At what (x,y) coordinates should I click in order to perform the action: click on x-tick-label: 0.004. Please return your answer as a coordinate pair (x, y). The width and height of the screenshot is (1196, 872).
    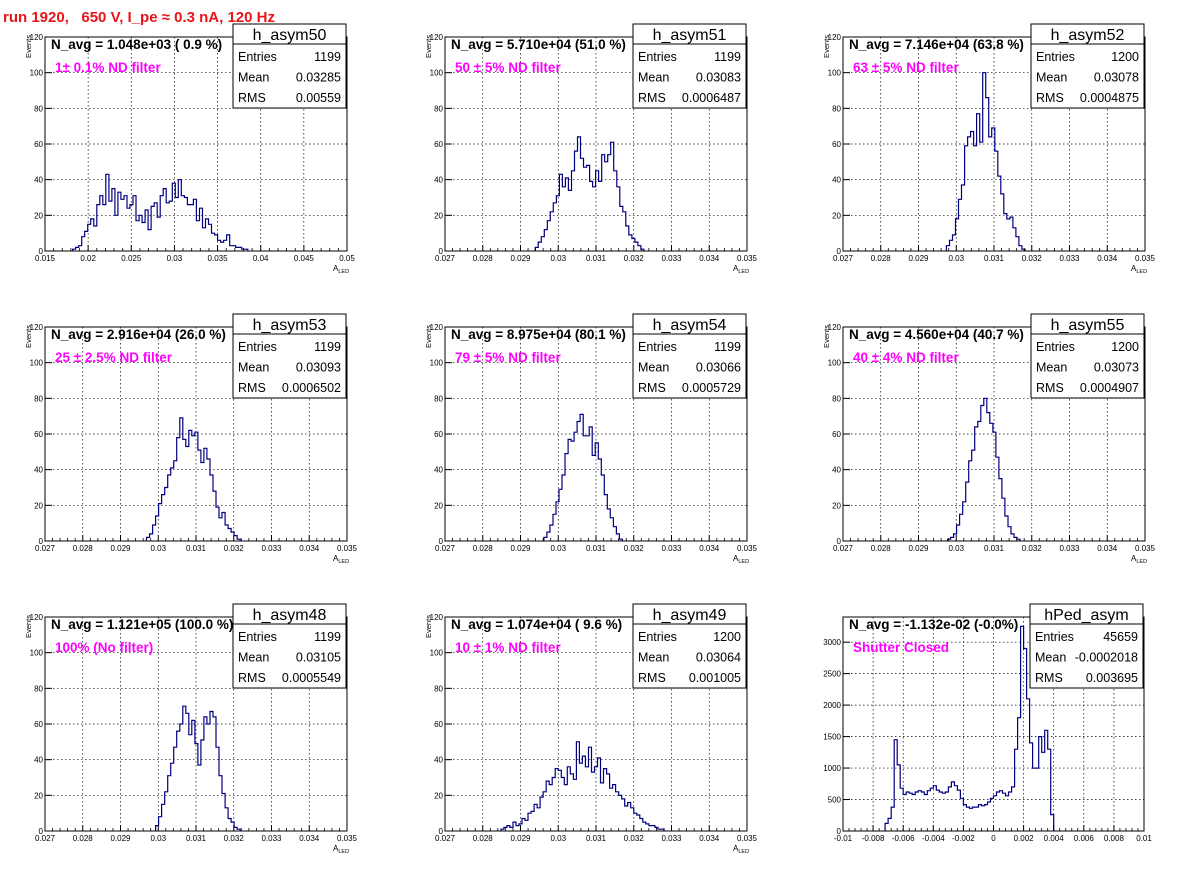
    Looking at the image, I should click on (1054, 838).